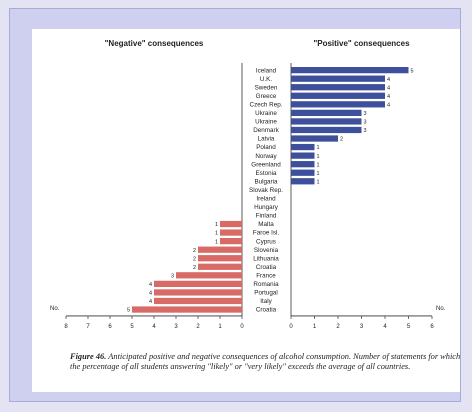 The height and width of the screenshot is (412, 472). I want to click on country-label: Finland, so click(266, 216).